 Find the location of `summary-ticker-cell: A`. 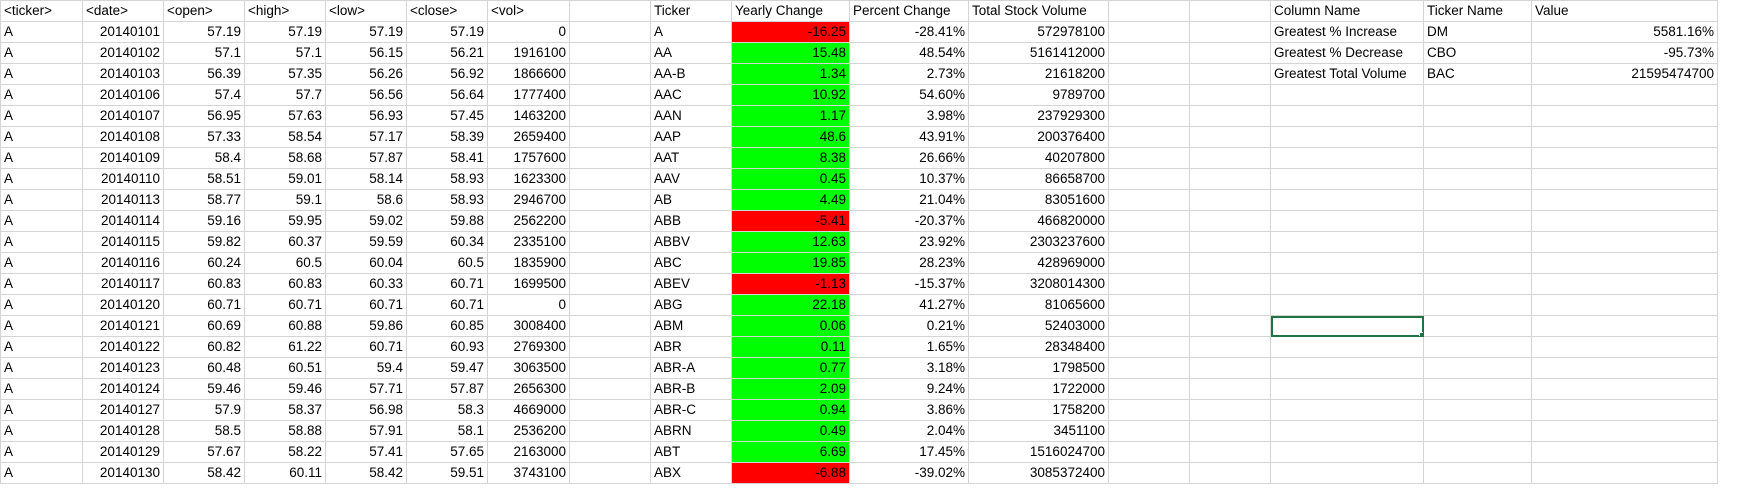

summary-ticker-cell: A is located at coordinates (691, 32).